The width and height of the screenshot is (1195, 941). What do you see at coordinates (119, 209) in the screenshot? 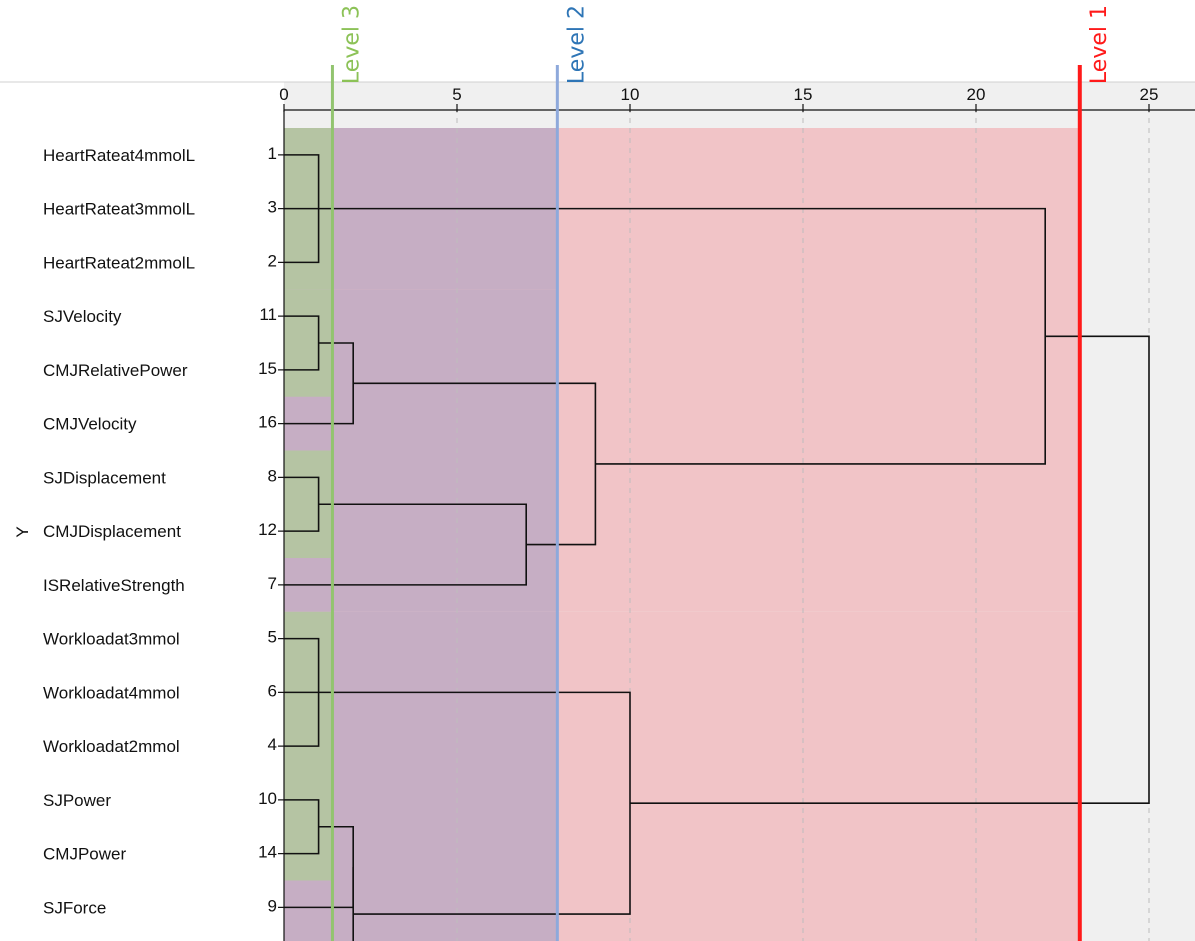
I see `leaf-label: HeartRateat3mmolL` at bounding box center [119, 209].